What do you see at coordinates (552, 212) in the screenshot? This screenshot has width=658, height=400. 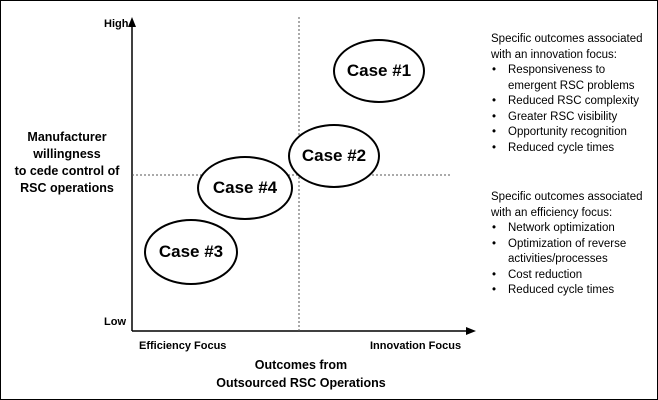 I see `efficiency-heading-line-2: with an efficiency focus:` at bounding box center [552, 212].